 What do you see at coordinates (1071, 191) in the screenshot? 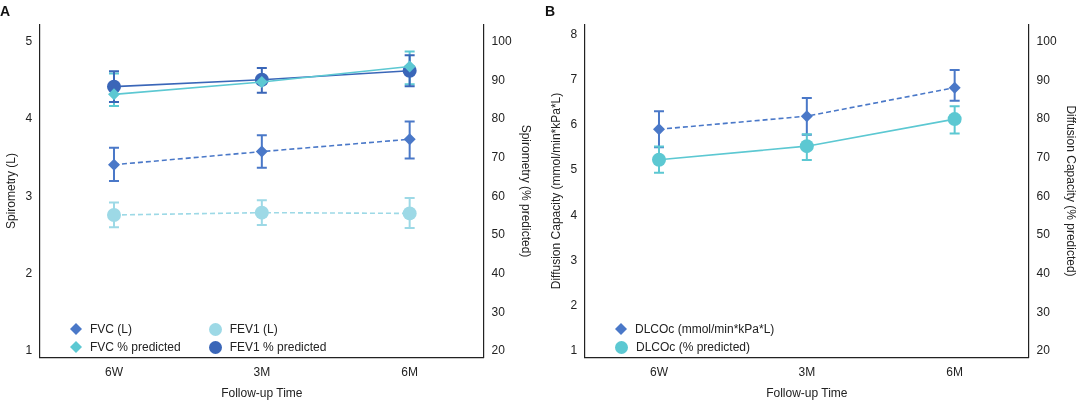
I see `y2-axis-title: Diffusion Capacity (% predicted)` at bounding box center [1071, 191].